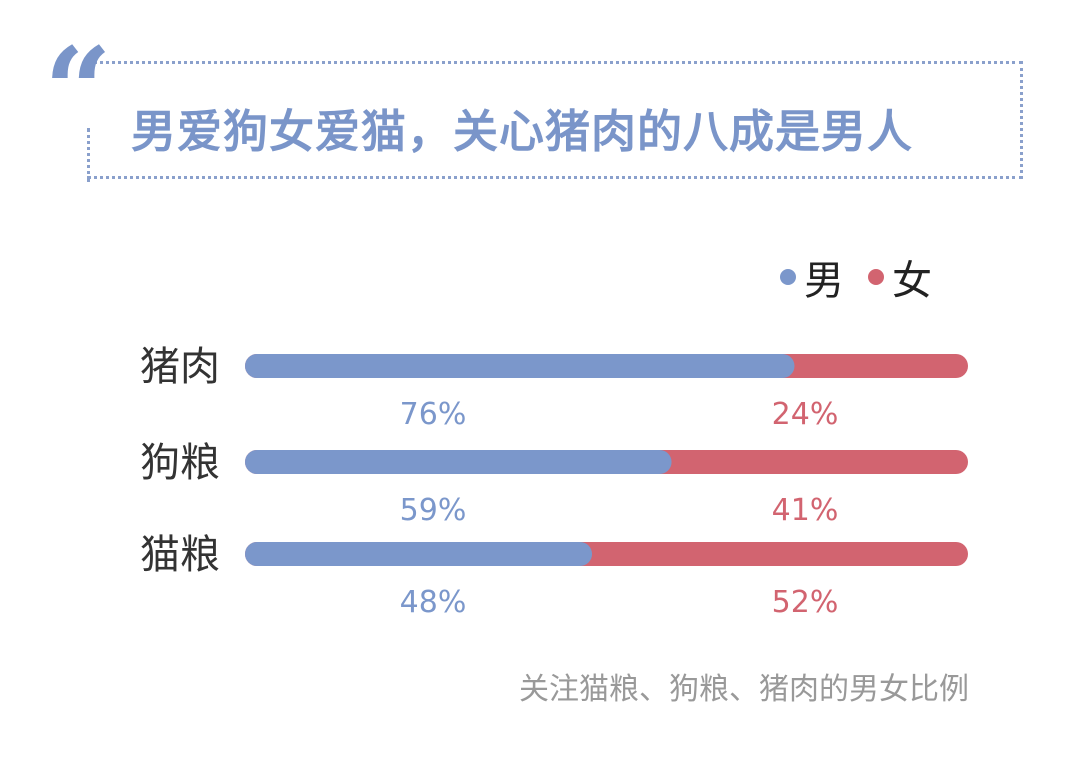  Describe the element at coordinates (522, 131) in the screenshot. I see `page-title: 男爱狗女爱猫，关心猪肉的八成是男人` at that location.